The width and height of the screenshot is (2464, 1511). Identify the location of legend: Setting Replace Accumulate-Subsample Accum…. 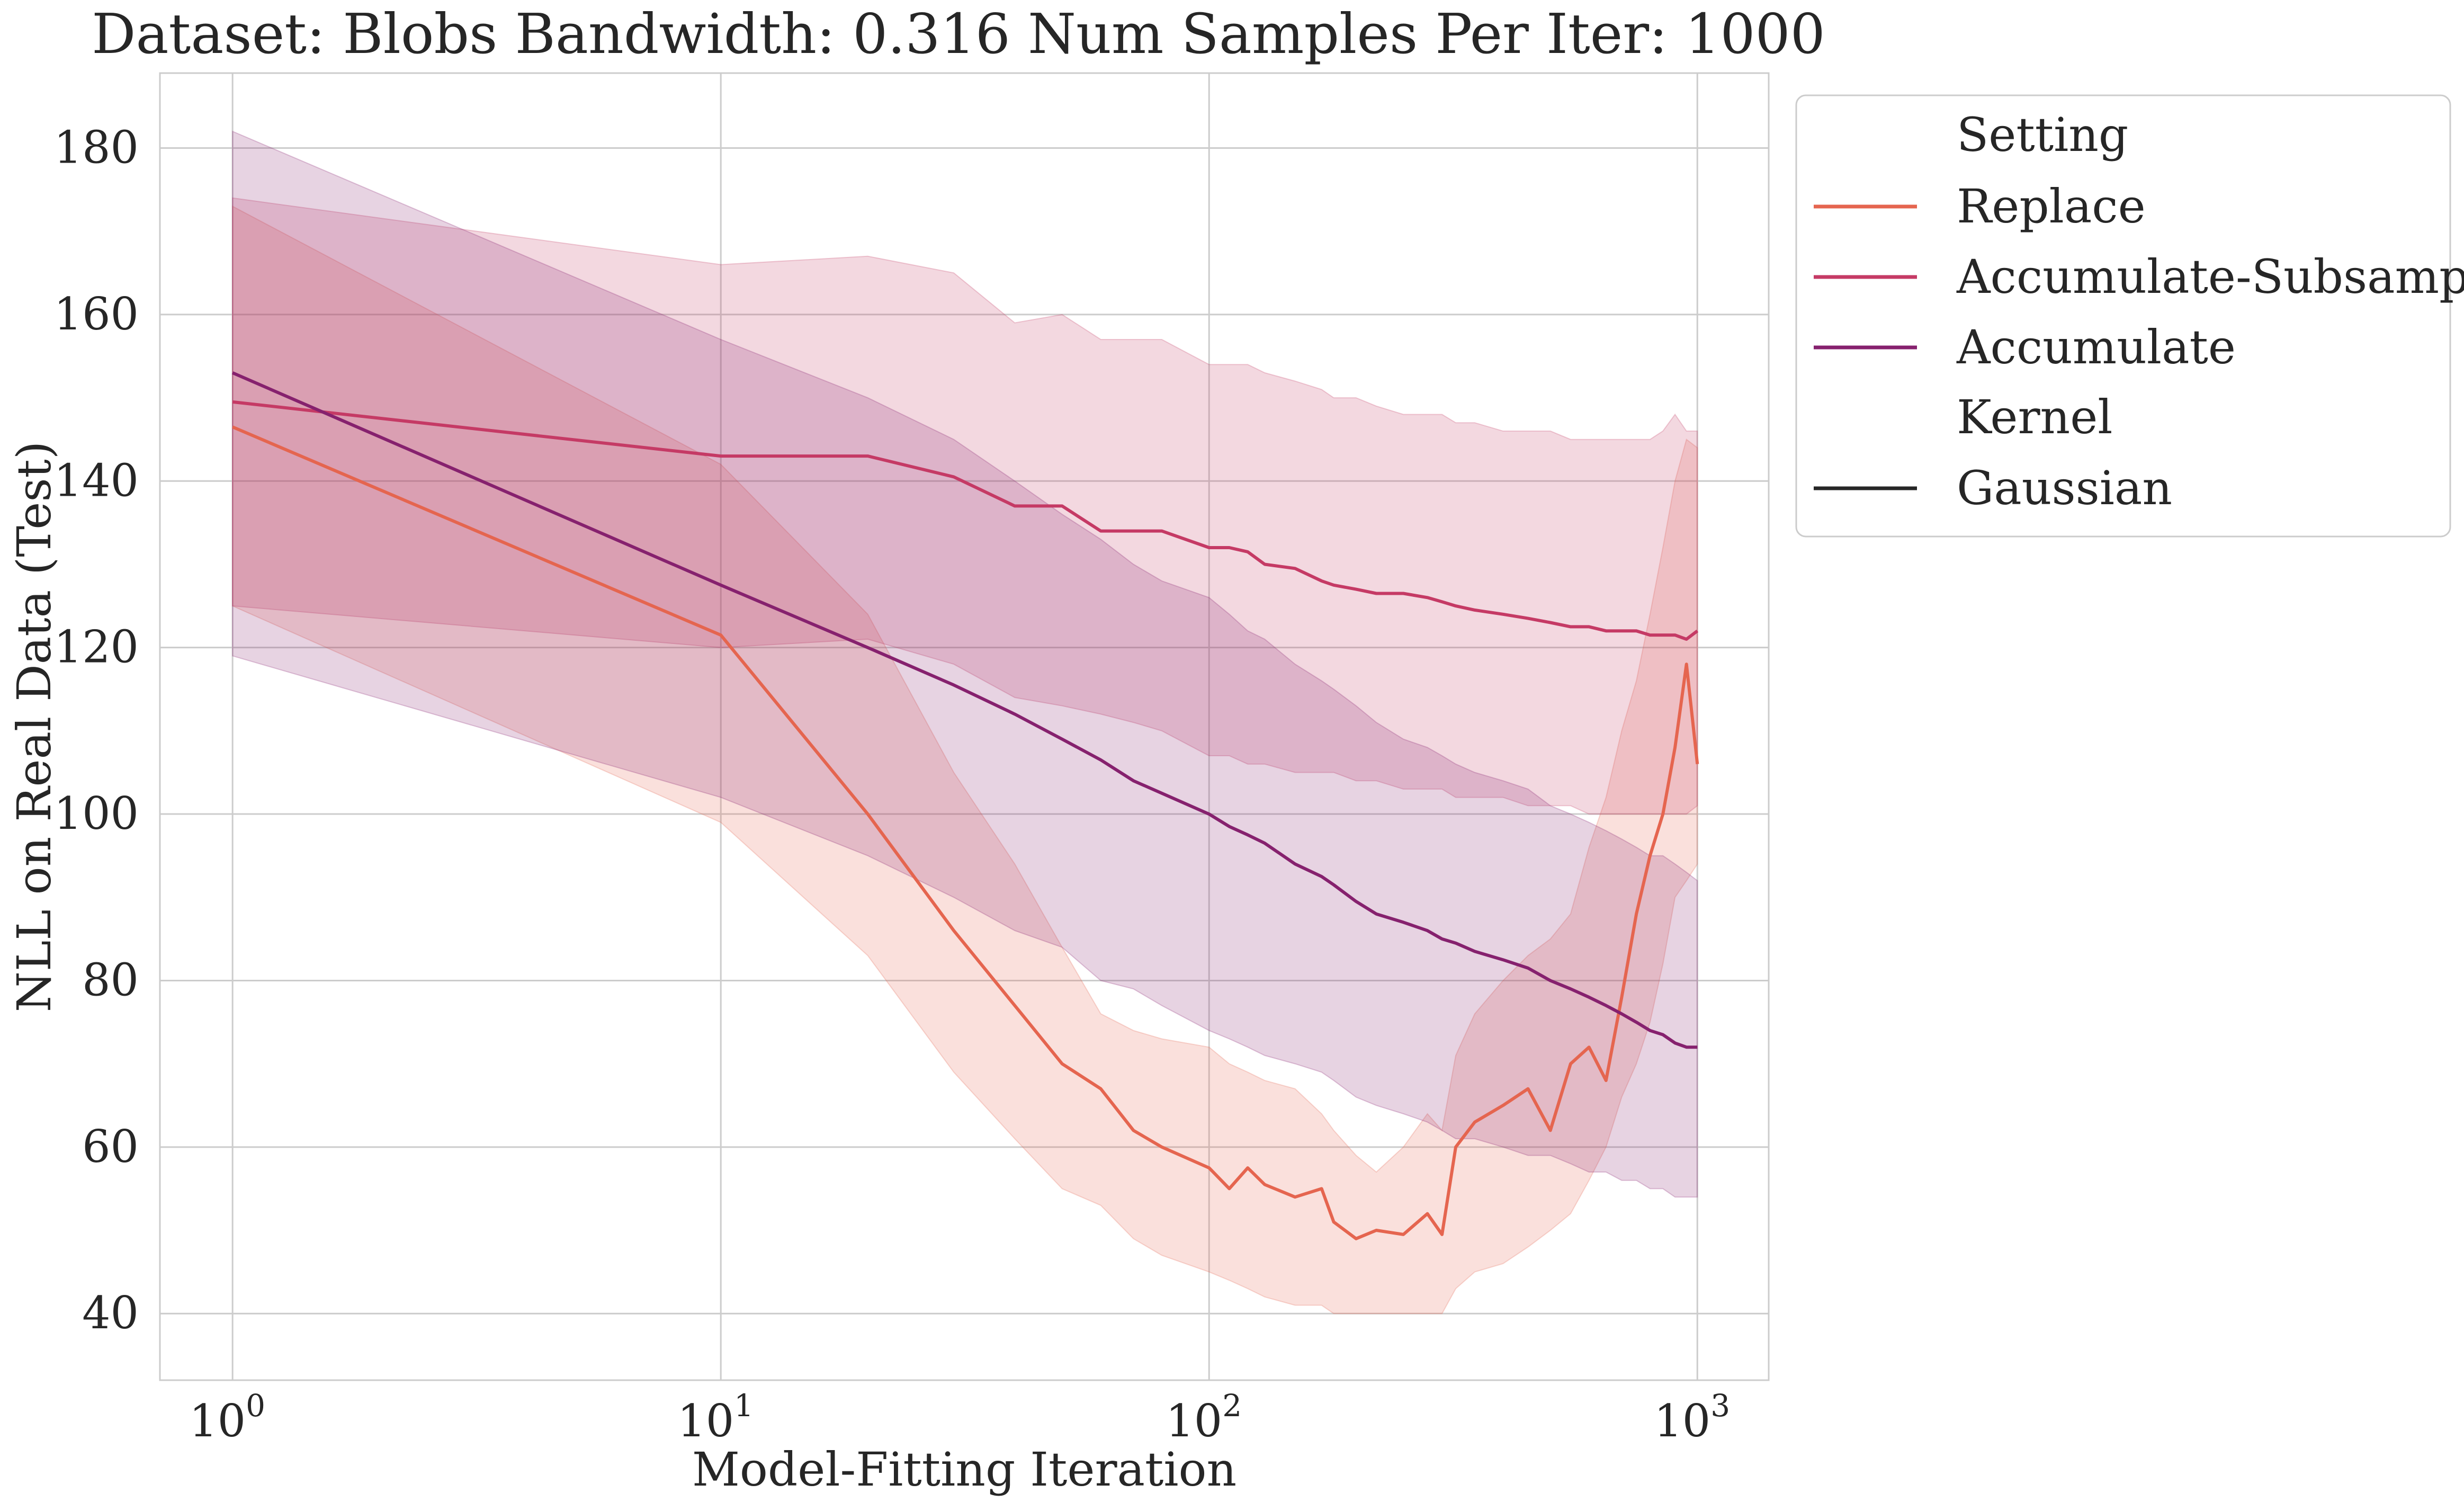
(2129, 316).